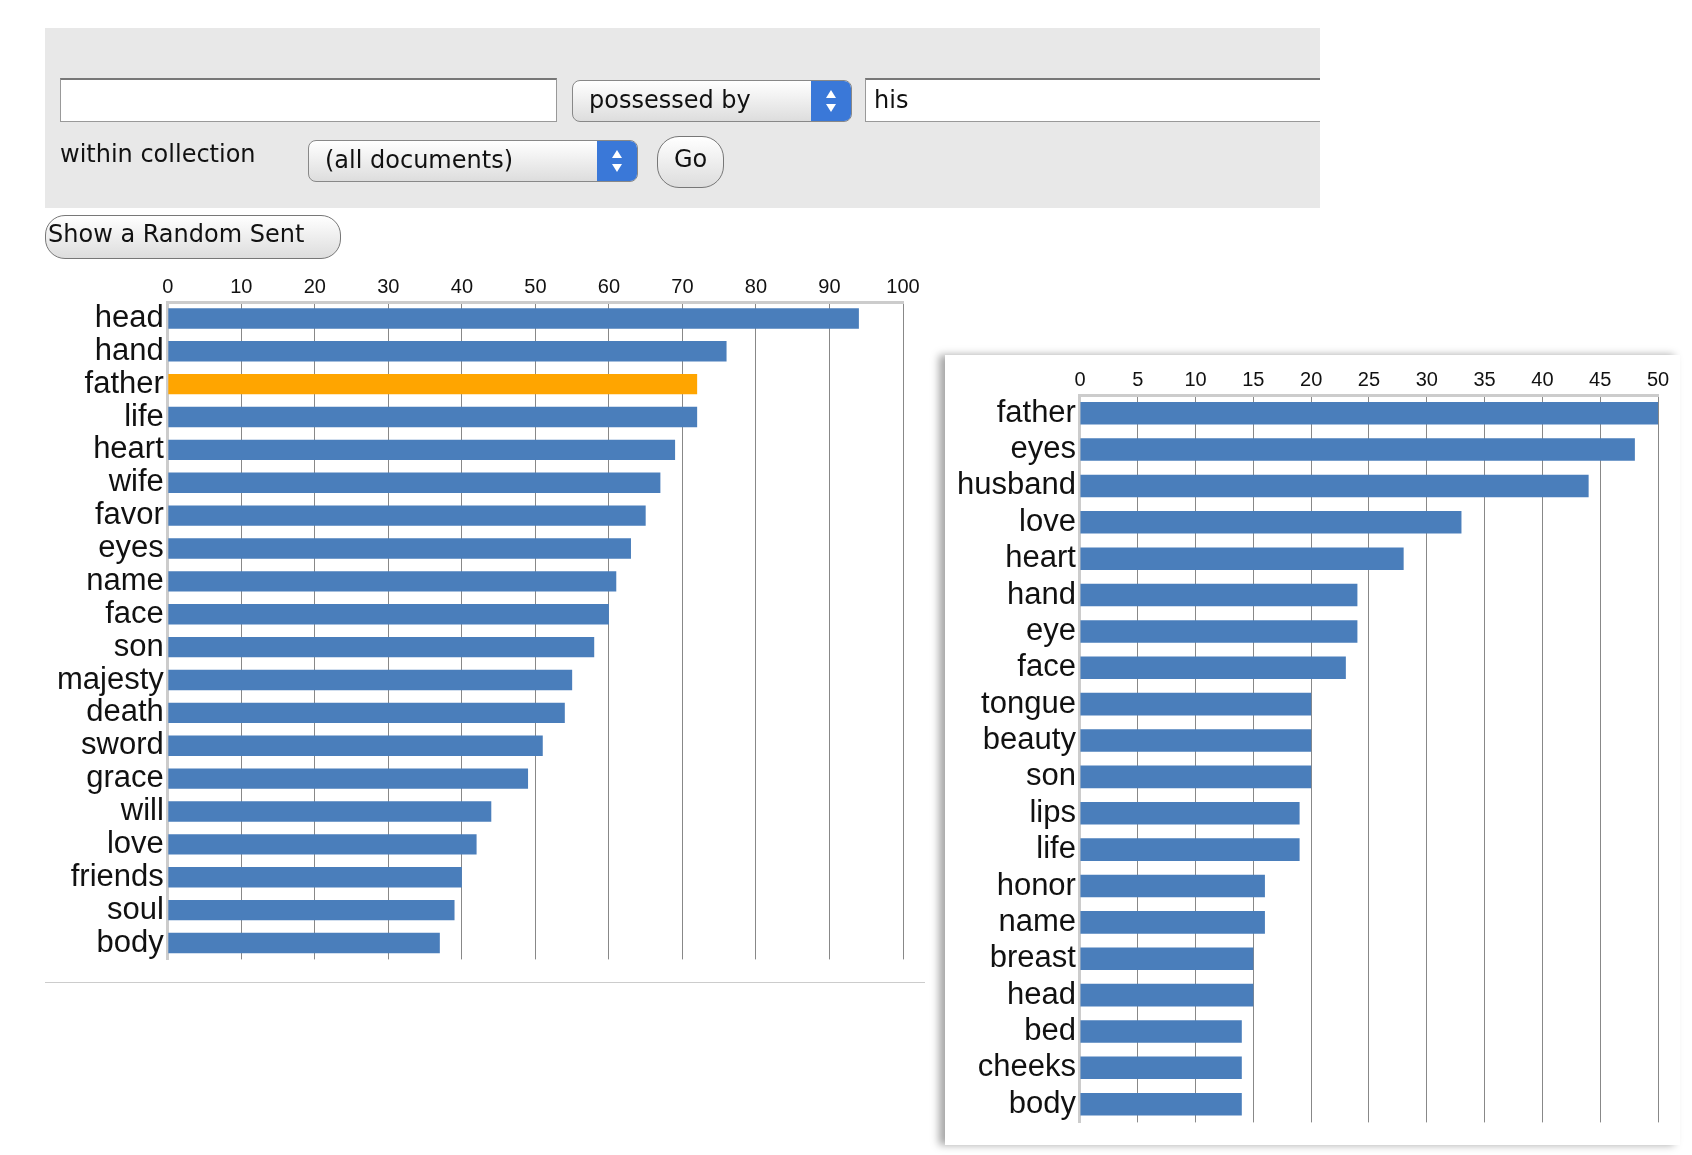 This screenshot has width=1692, height=1155. Describe the element at coordinates (1047, 520) in the screenshot. I see `y-tick-label: love` at that location.